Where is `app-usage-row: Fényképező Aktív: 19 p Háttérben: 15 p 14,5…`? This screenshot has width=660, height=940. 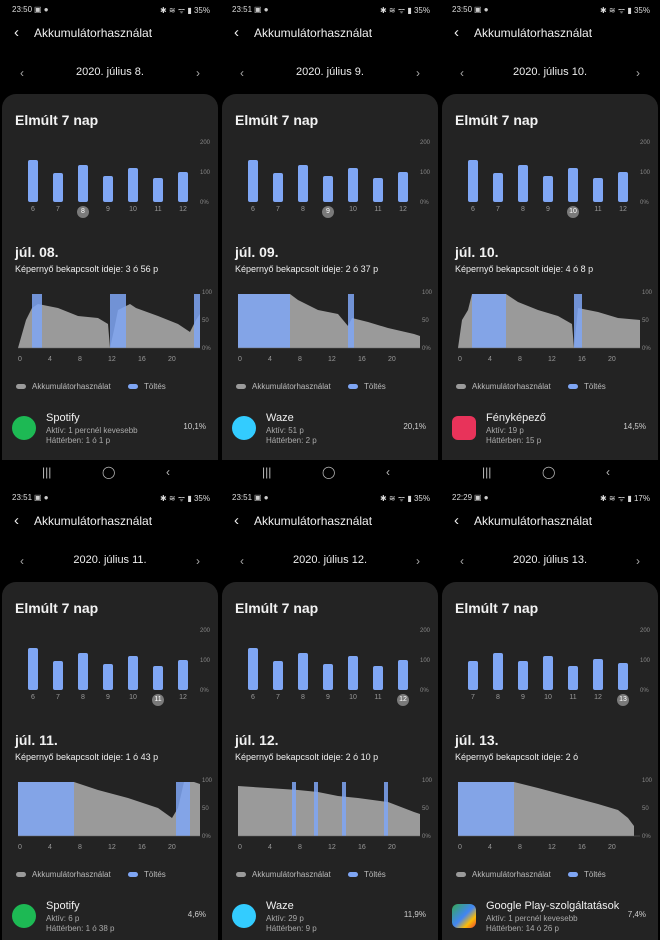 app-usage-row: Fényképező Aktív: 19 p Háttérben: 15 p 14,5… is located at coordinates (549, 432).